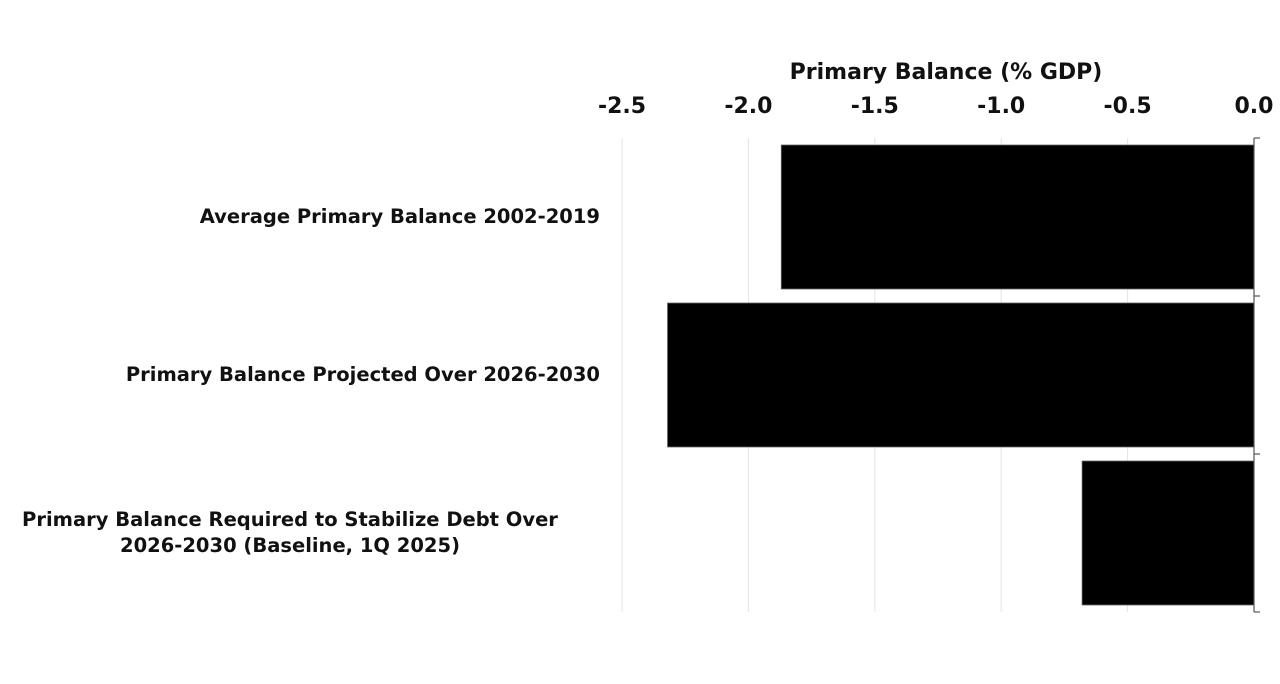  What do you see at coordinates (946, 72) in the screenshot?
I see `x-axis-title: Primary Balance (% GDP)` at bounding box center [946, 72].